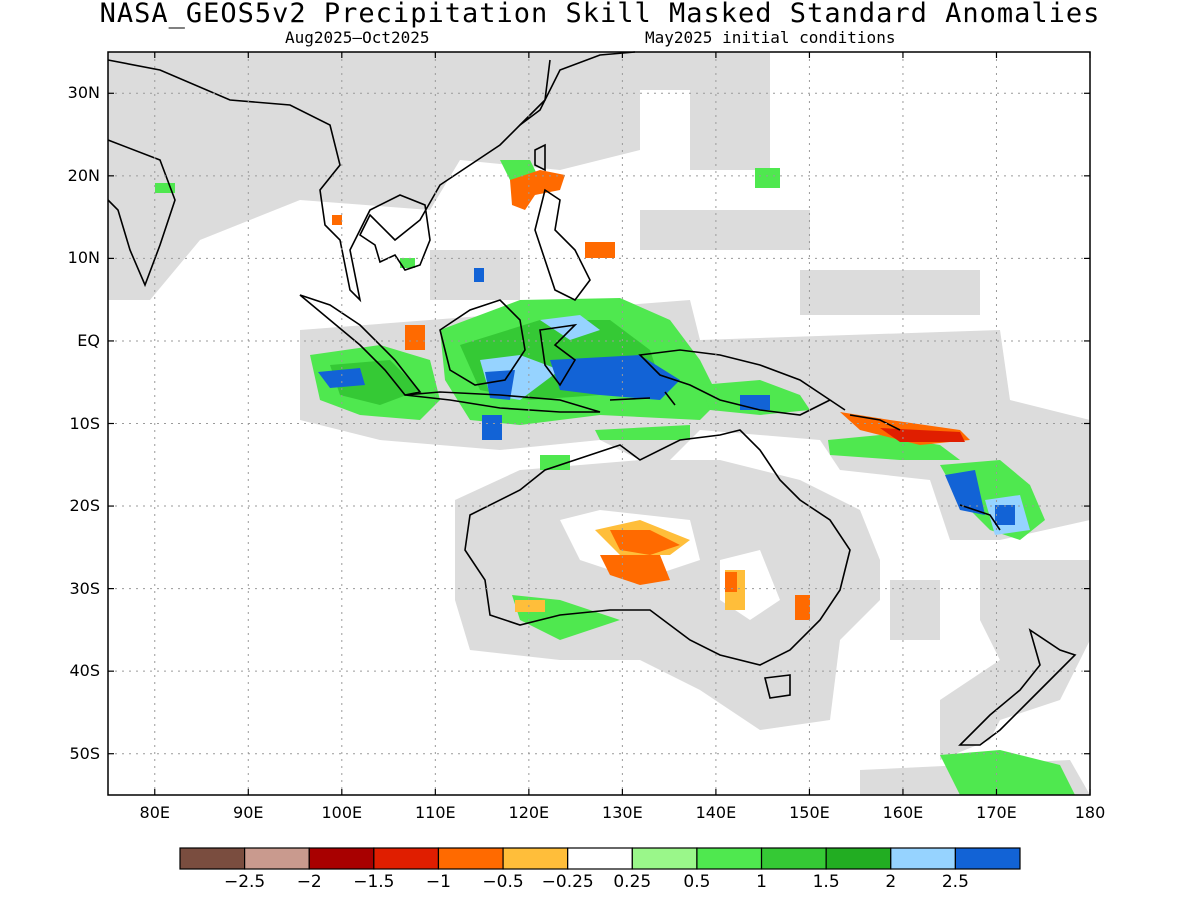 The image size is (1200, 900). Describe the element at coordinates (83, 93) in the screenshot. I see `latitude-label: 30N` at that location.